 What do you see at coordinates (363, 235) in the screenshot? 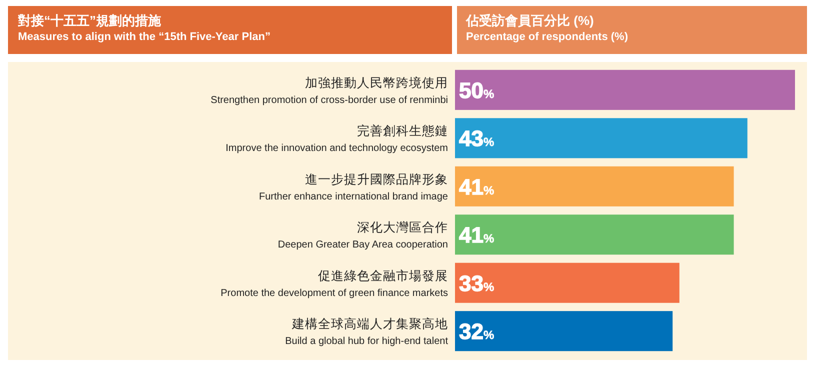
I see `y-tick-label: 深化大灣區合作 Deepen Greater Bay Area cooperation` at bounding box center [363, 235].